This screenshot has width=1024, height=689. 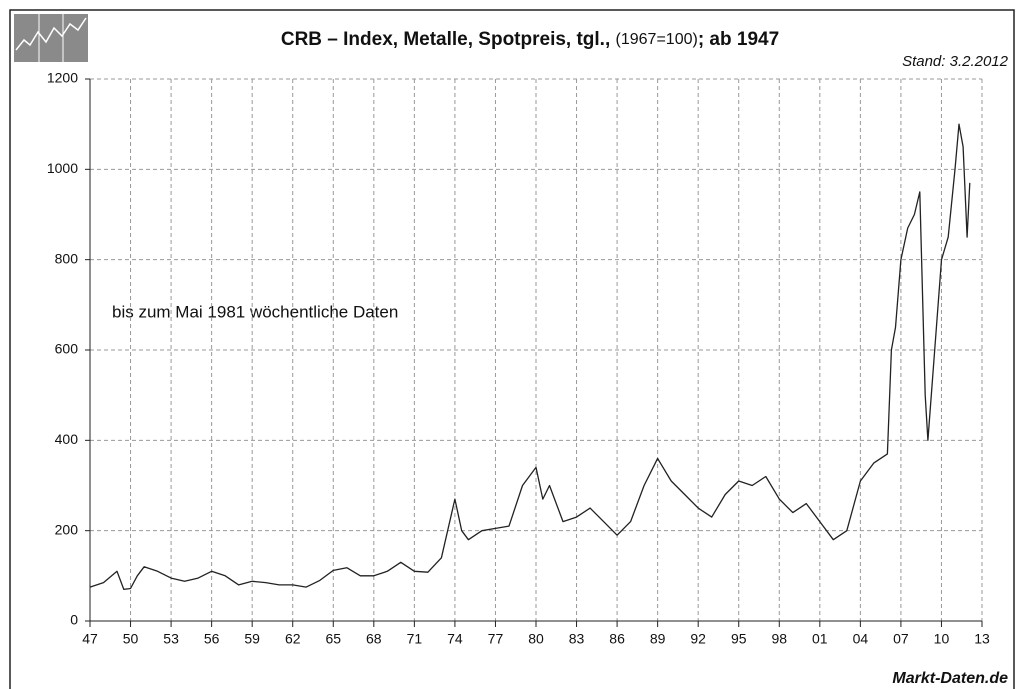 What do you see at coordinates (698, 639) in the screenshot?
I see `x-tick-label: 92` at bounding box center [698, 639].